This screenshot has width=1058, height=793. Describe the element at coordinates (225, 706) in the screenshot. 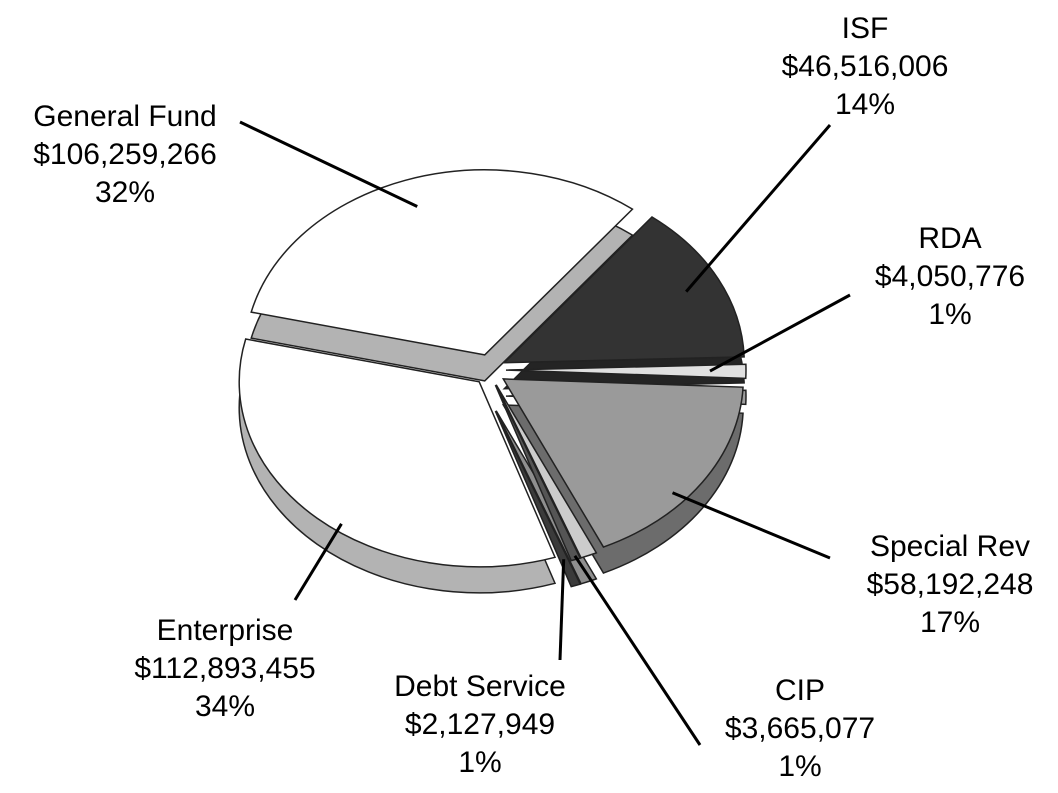

I see `slice-share-label: 34%` at that location.